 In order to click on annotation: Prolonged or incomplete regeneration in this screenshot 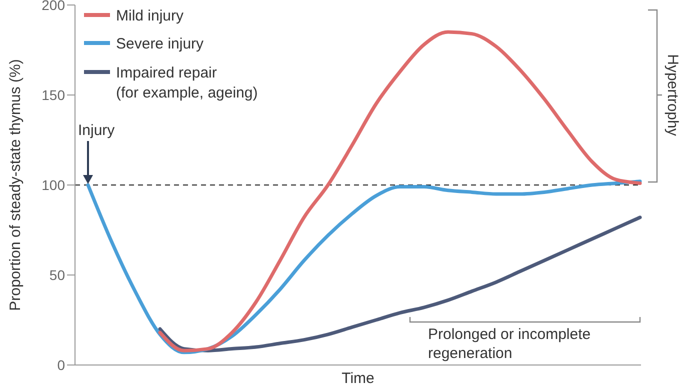, I will do `click(509, 344)`.